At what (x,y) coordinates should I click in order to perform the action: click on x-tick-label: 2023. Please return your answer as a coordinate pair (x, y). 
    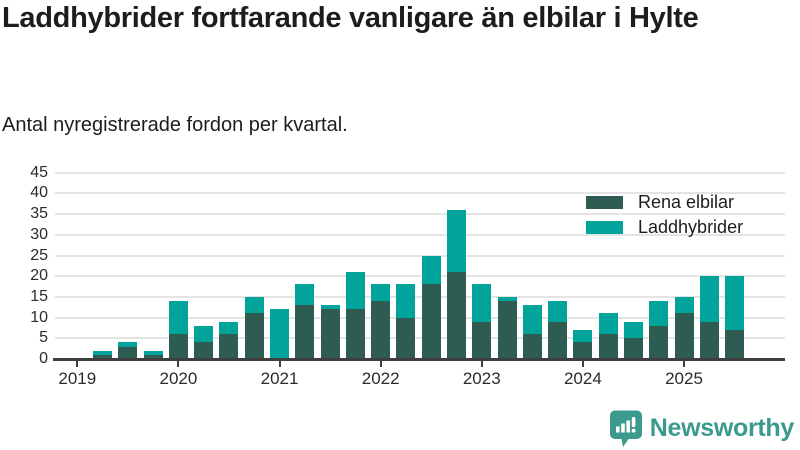
    Looking at the image, I should click on (481, 378).